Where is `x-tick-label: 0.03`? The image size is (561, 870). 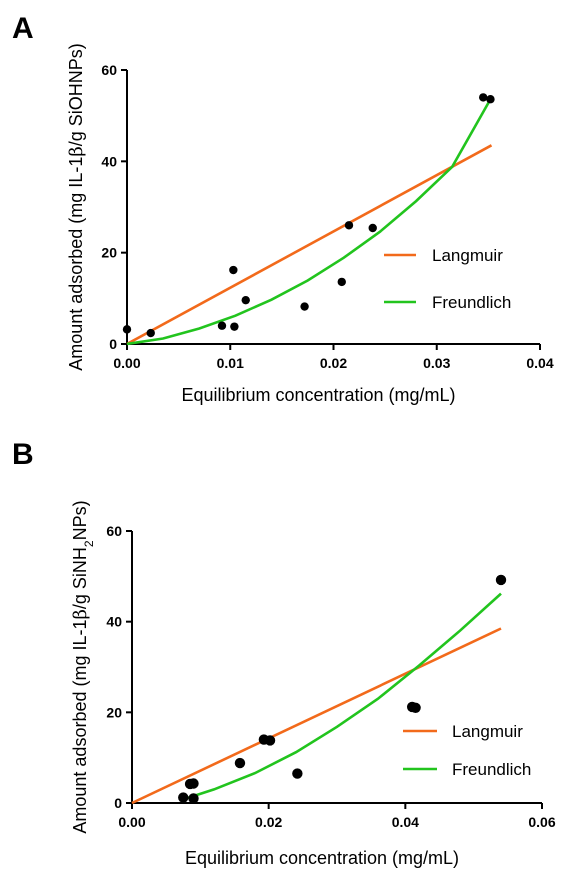 x-tick-label: 0.03 is located at coordinates (436, 363).